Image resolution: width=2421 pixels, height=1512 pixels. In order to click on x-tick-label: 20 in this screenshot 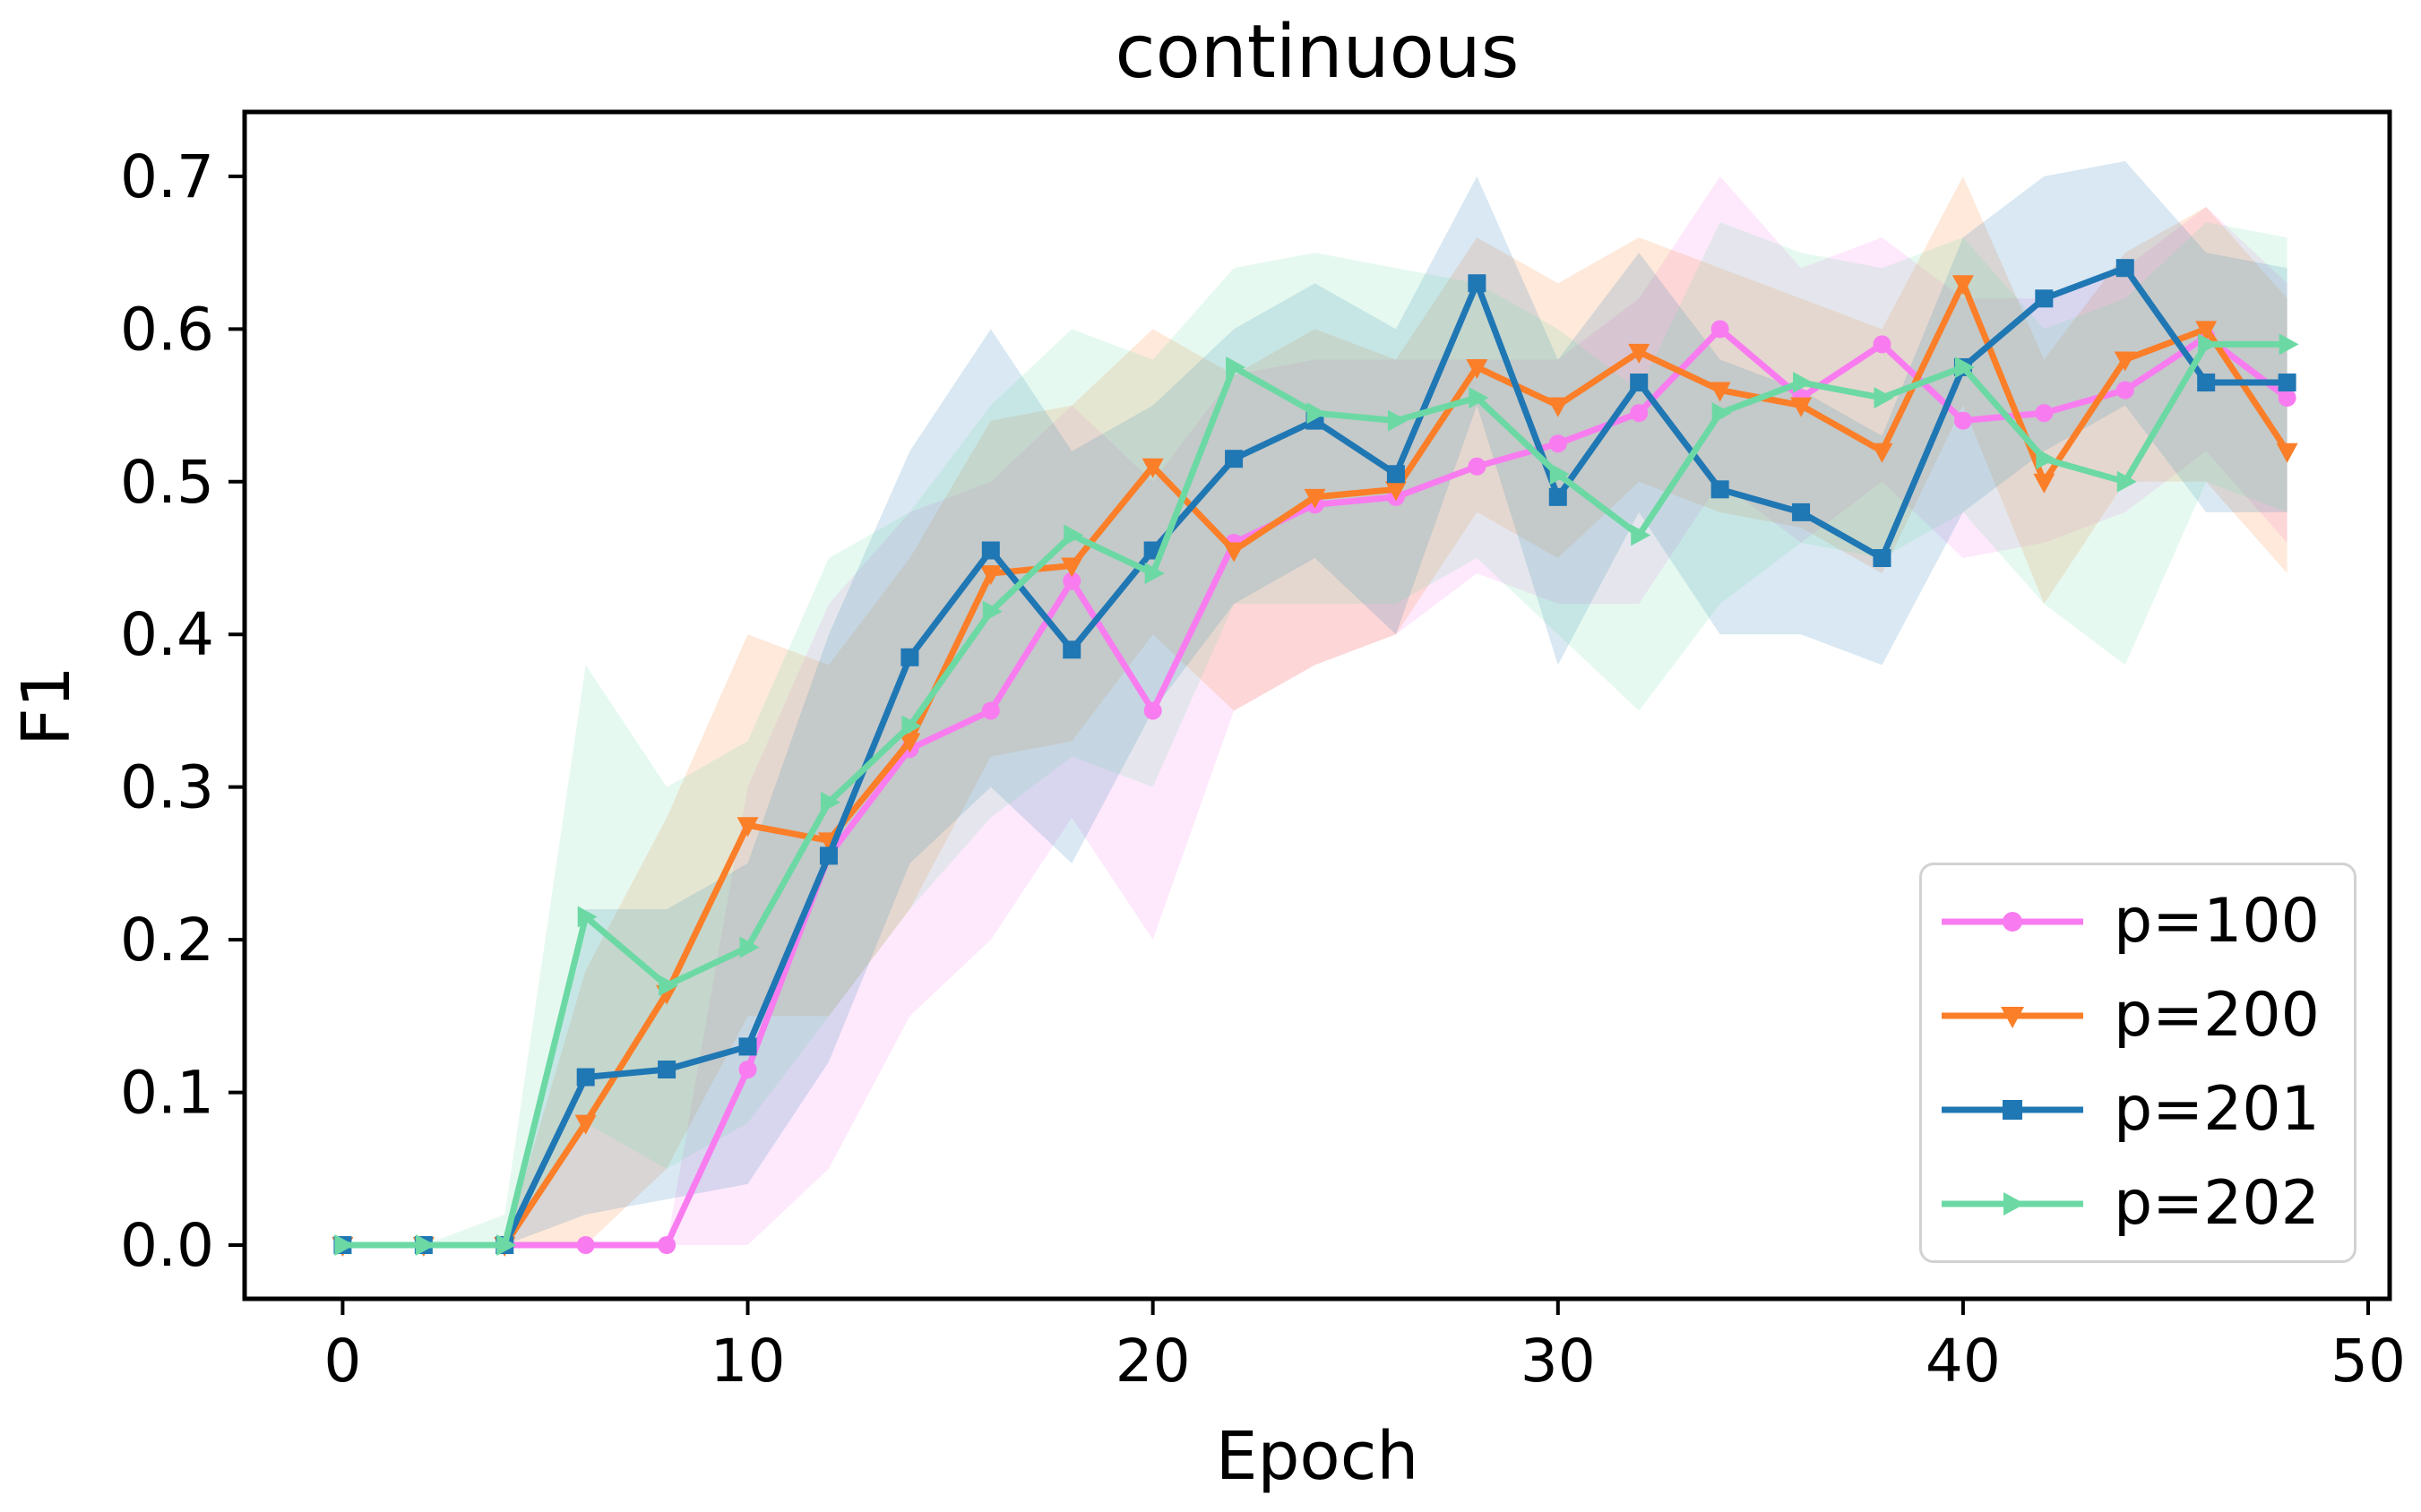, I will do `click(1153, 1361)`.